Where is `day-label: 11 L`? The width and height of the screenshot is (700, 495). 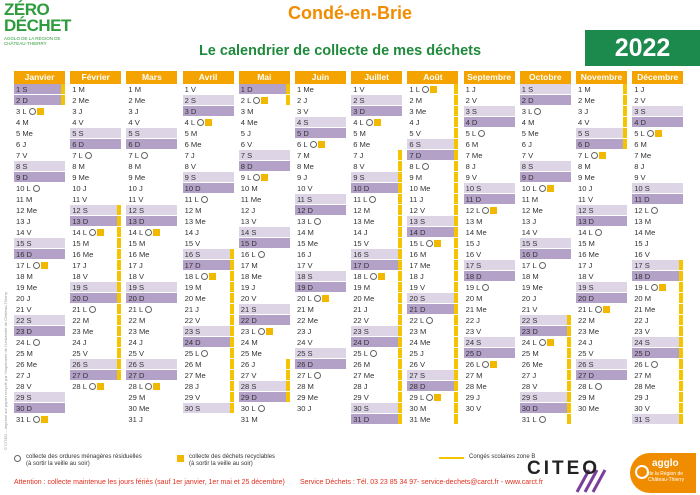 day-label: 11 L is located at coordinates (360, 199).